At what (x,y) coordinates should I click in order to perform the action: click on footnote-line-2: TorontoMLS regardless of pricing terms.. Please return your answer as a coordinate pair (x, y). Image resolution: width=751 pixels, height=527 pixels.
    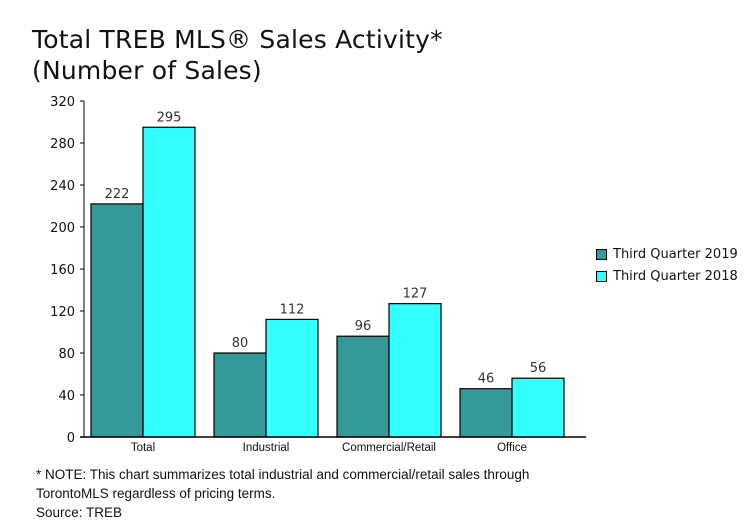
    Looking at the image, I should click on (156, 493).